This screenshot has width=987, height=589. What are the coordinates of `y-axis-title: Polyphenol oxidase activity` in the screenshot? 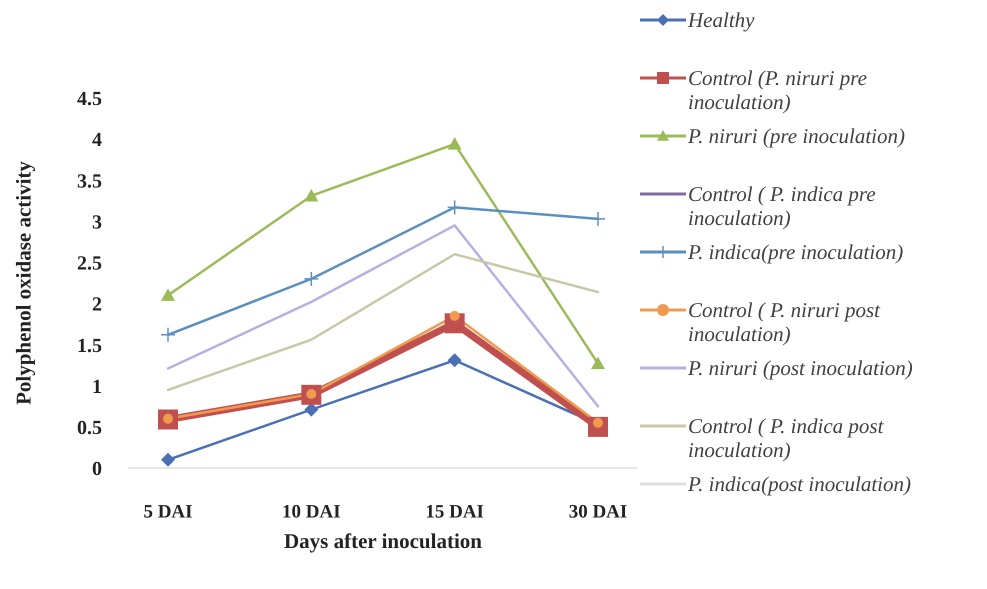 It's located at (23, 282).